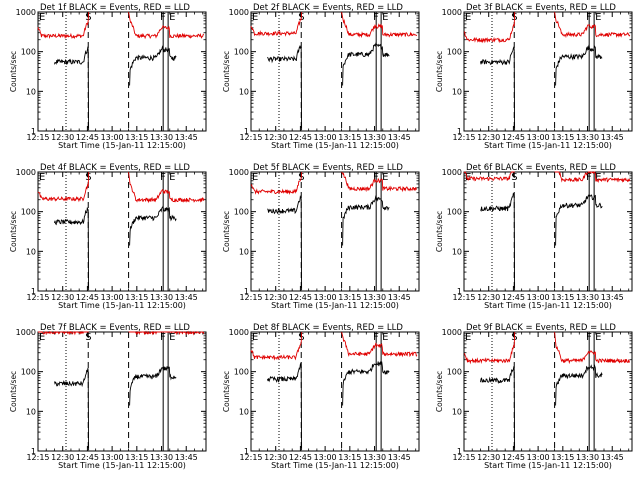 This screenshot has height=480, width=640. I want to click on y-tick-label: 100, so click(454, 372).